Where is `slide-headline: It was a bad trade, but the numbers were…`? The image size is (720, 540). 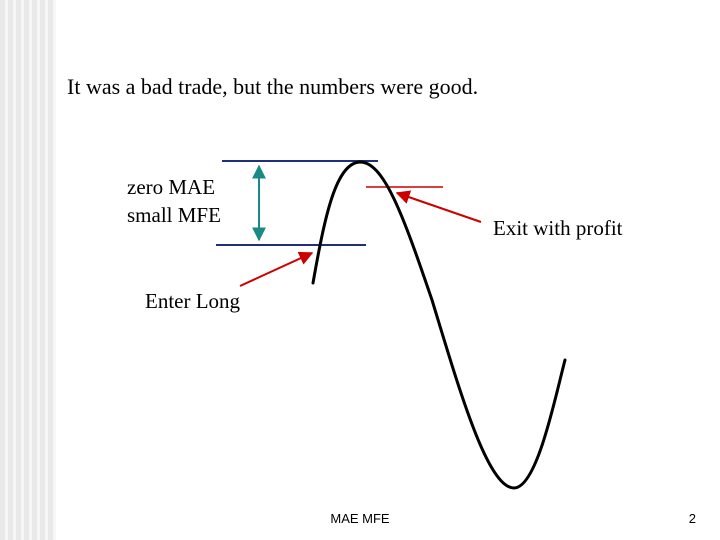 slide-headline: It was a bad trade, but the numbers were… is located at coordinates (273, 86).